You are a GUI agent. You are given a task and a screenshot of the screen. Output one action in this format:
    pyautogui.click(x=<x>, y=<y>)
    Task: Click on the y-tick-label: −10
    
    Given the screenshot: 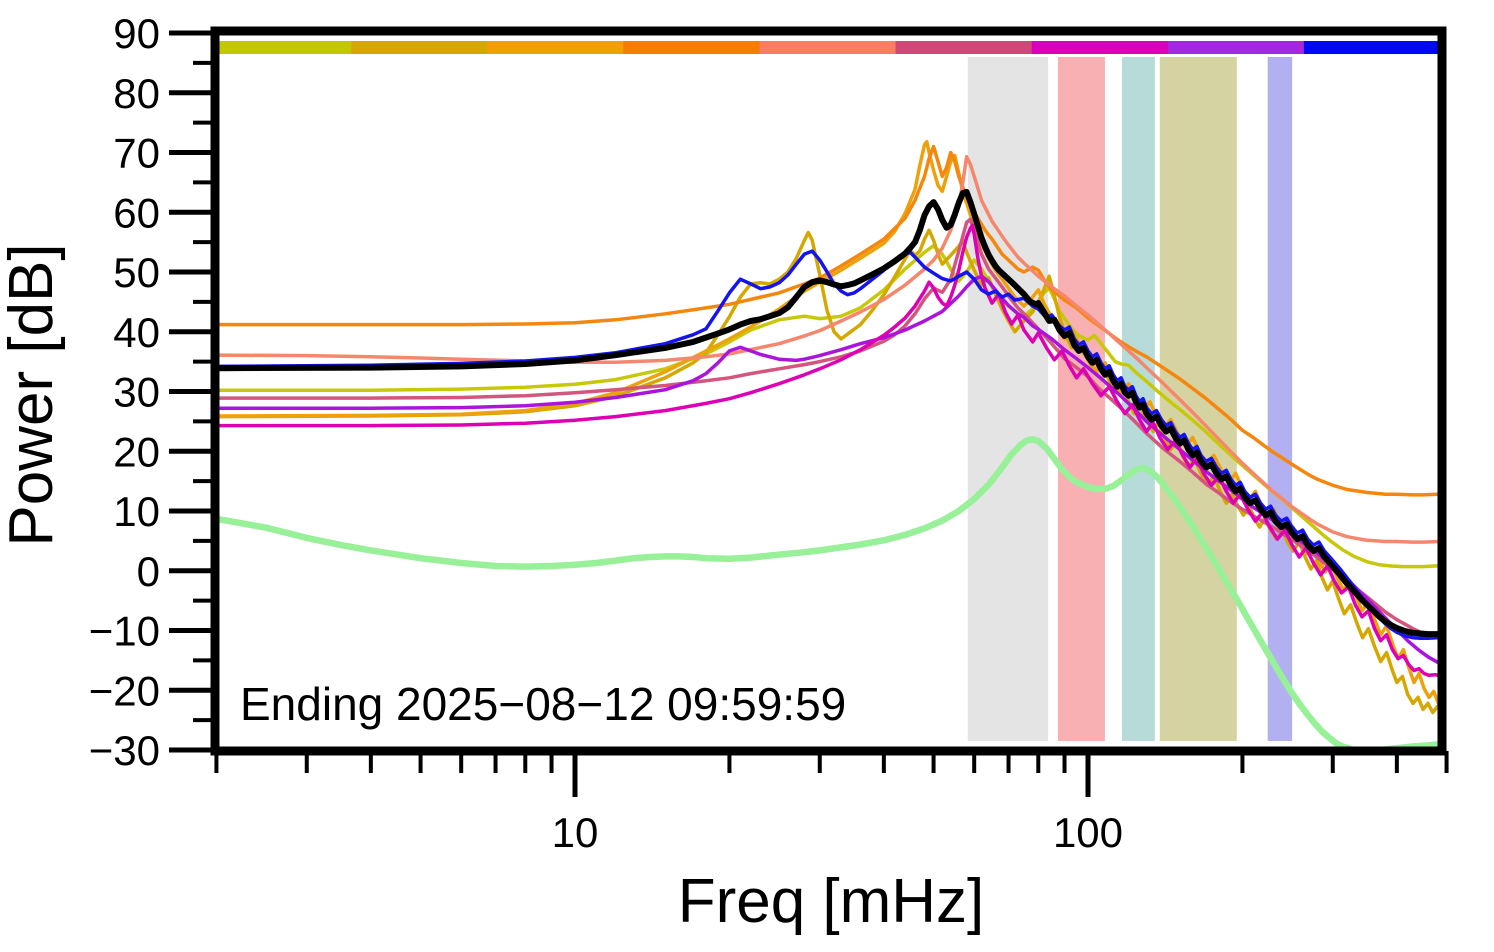 What is the action you would take?
    pyautogui.click(x=124, y=631)
    